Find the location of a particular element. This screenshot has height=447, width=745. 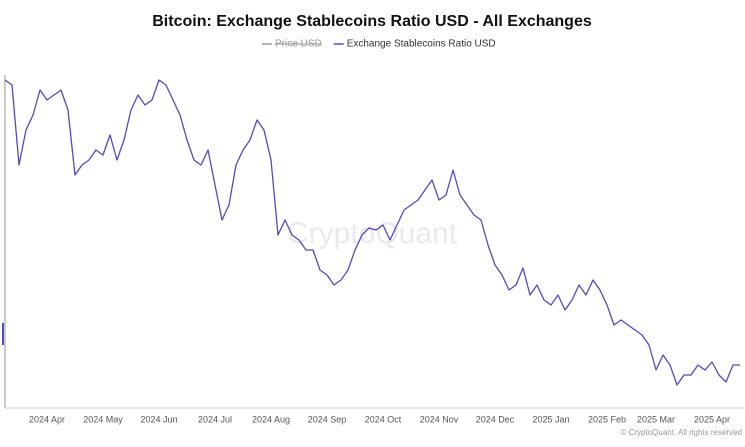

x-tick-label: 2024 Aug is located at coordinates (271, 419).